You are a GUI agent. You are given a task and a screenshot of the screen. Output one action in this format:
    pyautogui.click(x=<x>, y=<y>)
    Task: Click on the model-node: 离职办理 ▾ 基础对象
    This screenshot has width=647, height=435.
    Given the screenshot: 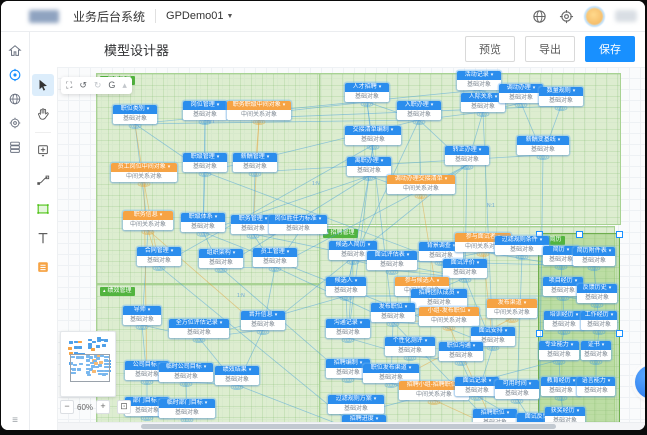 What is the action you would take?
    pyautogui.click(x=369, y=166)
    